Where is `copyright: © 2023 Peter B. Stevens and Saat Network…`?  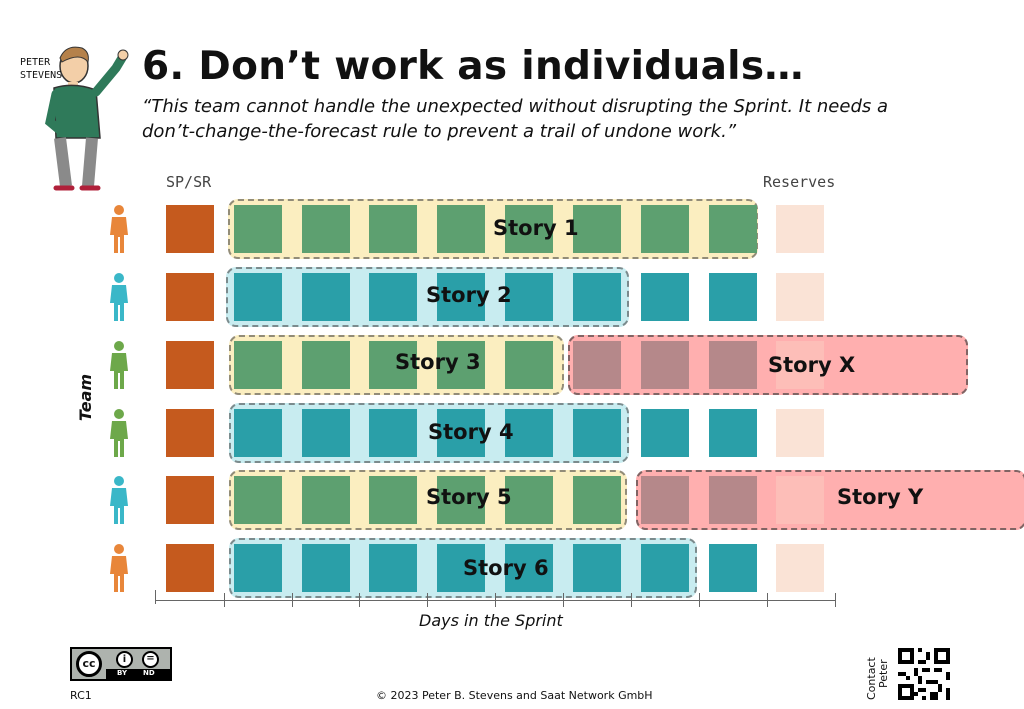 copyright: © 2023 Peter B. Stevens and Saat Network… is located at coordinates (514, 695).